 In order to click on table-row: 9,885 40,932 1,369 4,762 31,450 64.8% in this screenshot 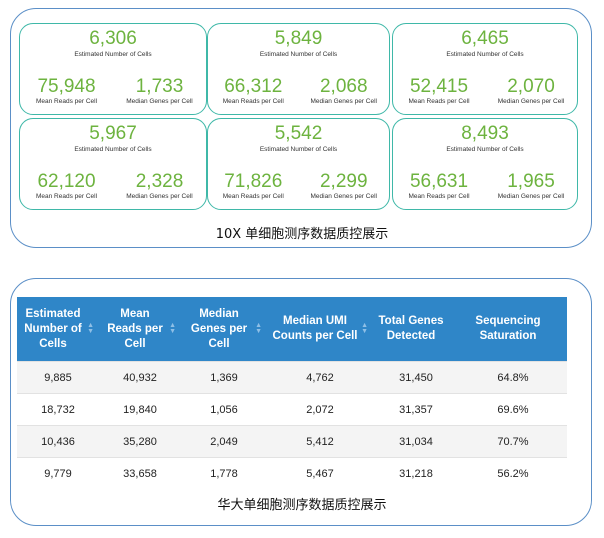, I will do `click(292, 377)`.